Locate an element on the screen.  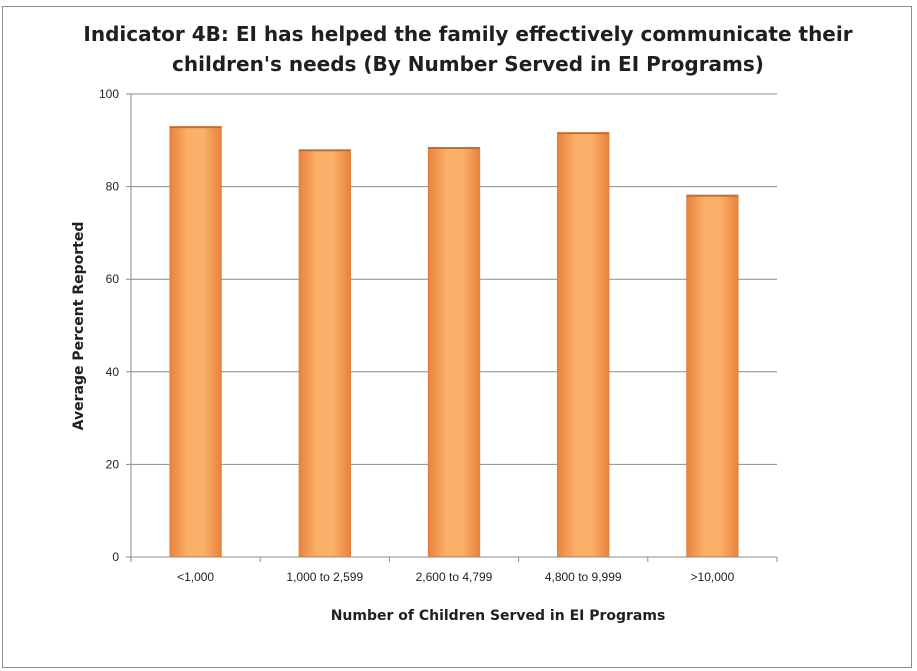
x-axis-title: Number of Children Served in EI Programs is located at coordinates (498, 616).